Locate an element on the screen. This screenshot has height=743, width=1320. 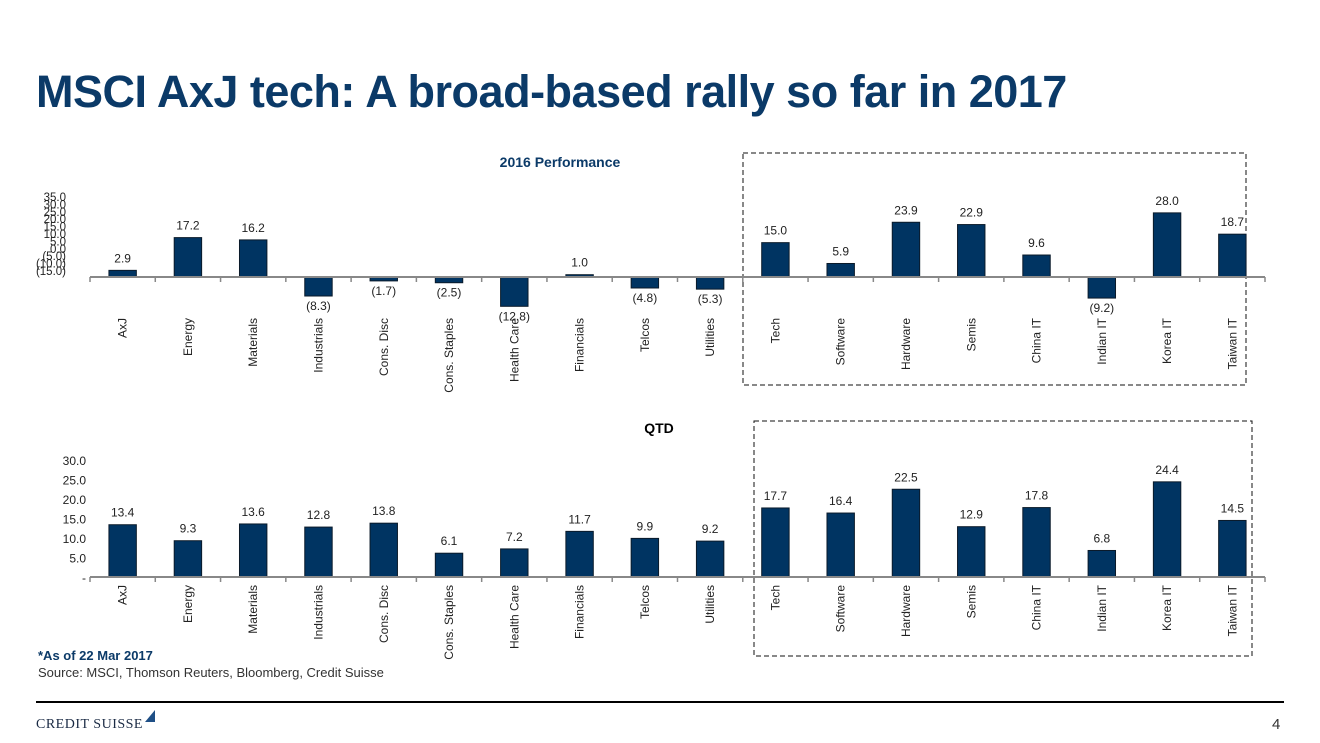
chart-title: 2016 Performance is located at coordinates (560, 162).